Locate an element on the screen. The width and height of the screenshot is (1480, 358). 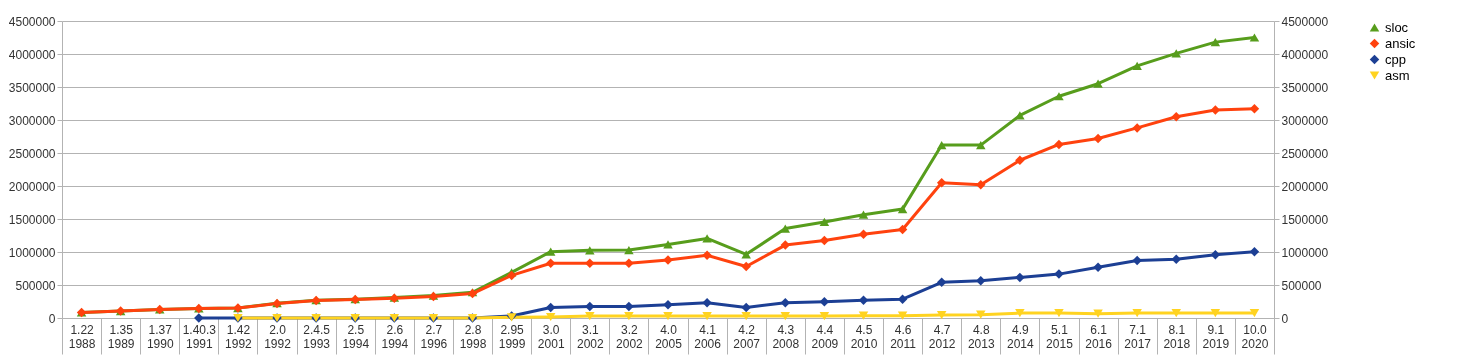
x-tick-label: 4.8 2013 is located at coordinates (981, 336).